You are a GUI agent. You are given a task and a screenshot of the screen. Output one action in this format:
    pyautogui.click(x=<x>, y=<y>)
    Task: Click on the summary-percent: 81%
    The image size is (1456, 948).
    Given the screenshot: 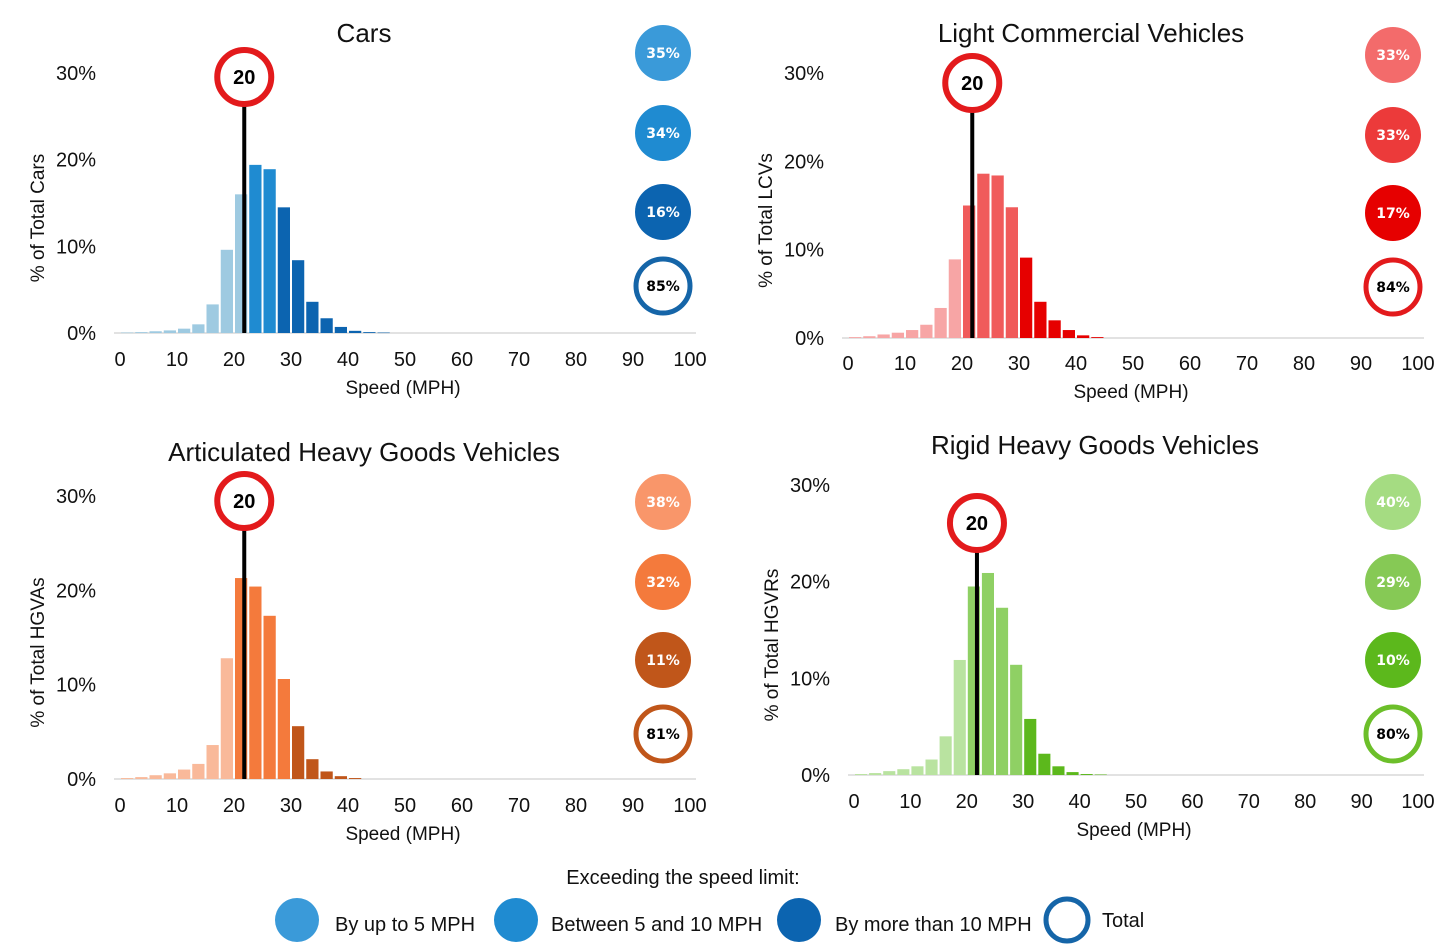 What is the action you would take?
    pyautogui.click(x=663, y=735)
    